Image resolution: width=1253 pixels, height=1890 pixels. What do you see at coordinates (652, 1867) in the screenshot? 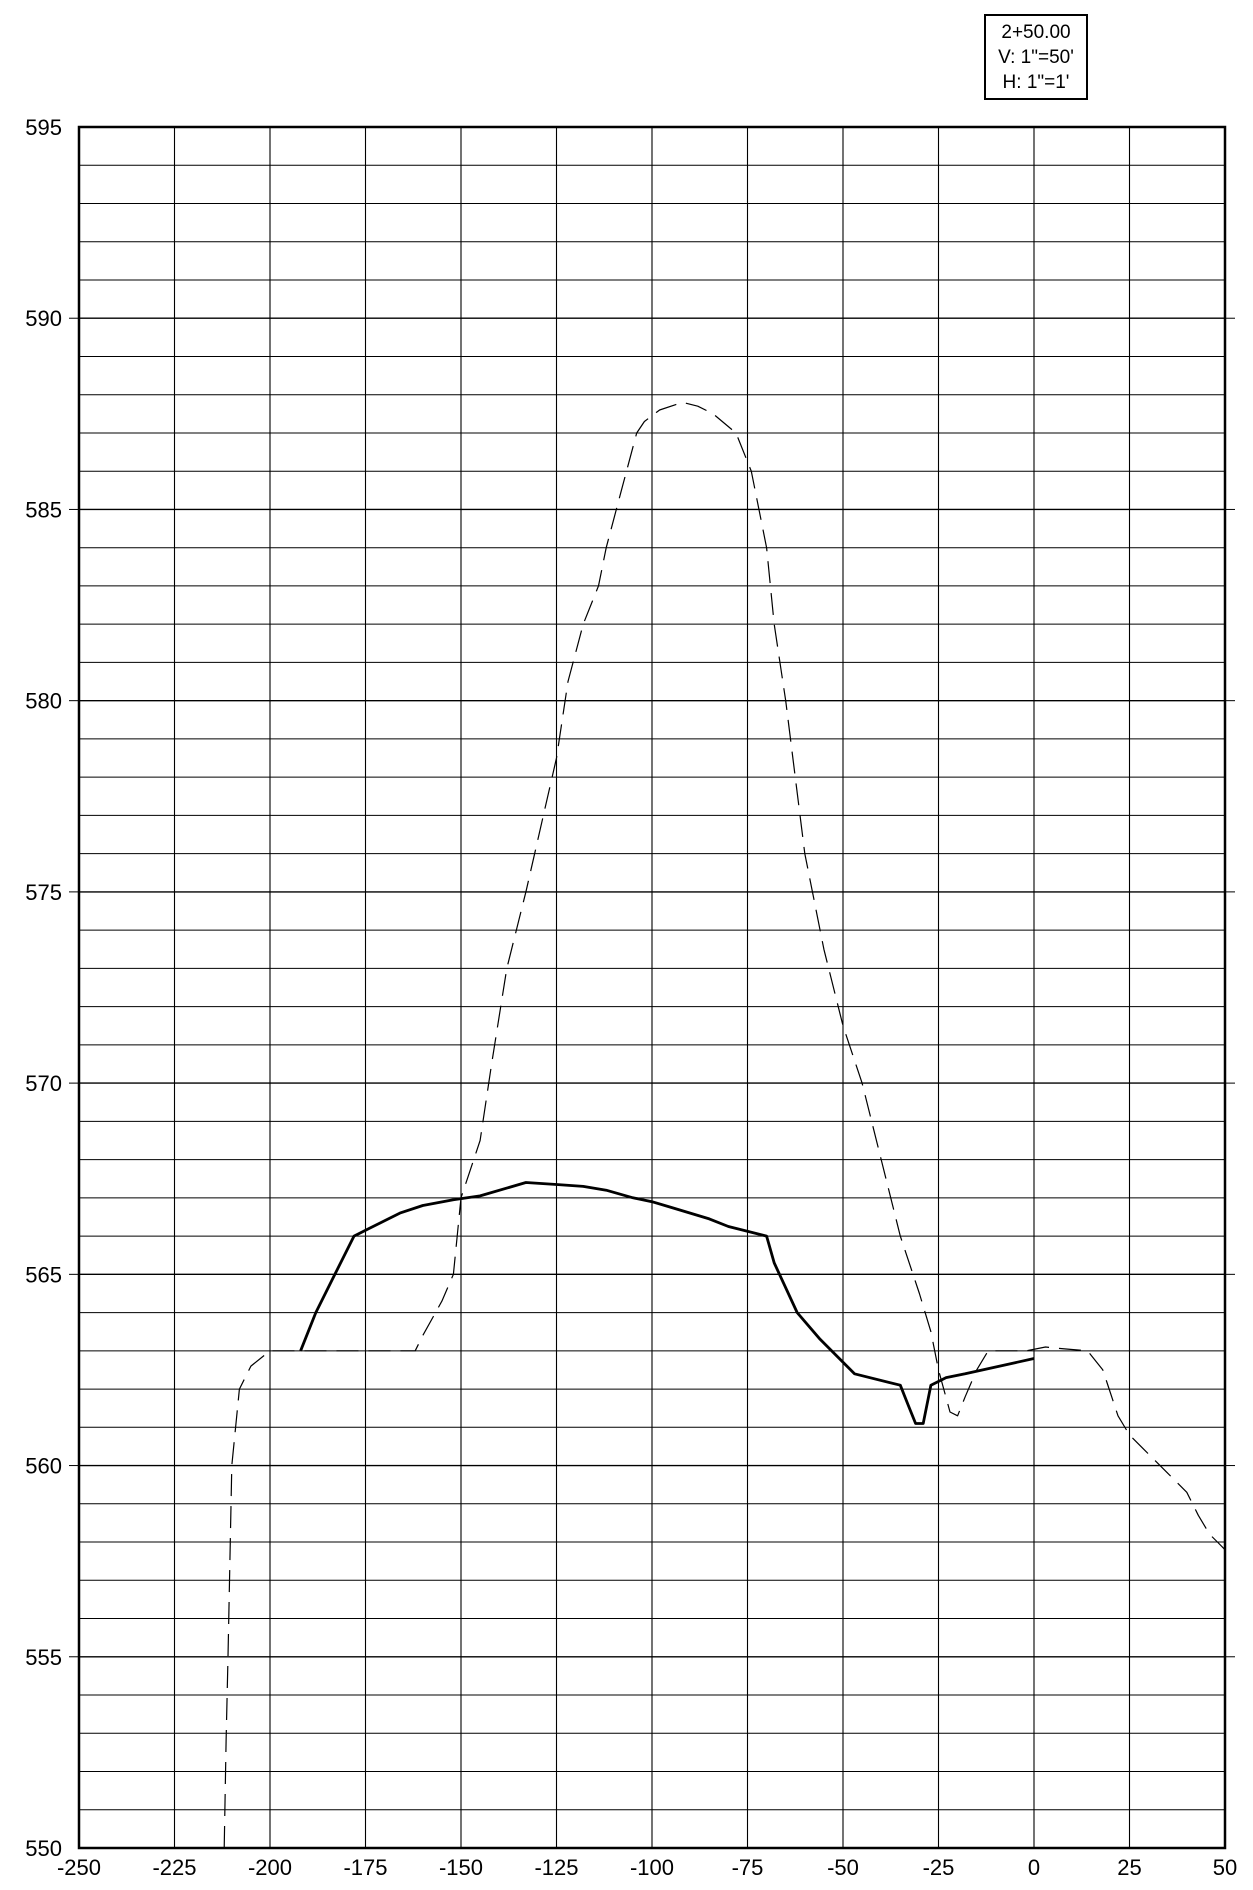
I see `x-tick-label: -100` at bounding box center [652, 1867].